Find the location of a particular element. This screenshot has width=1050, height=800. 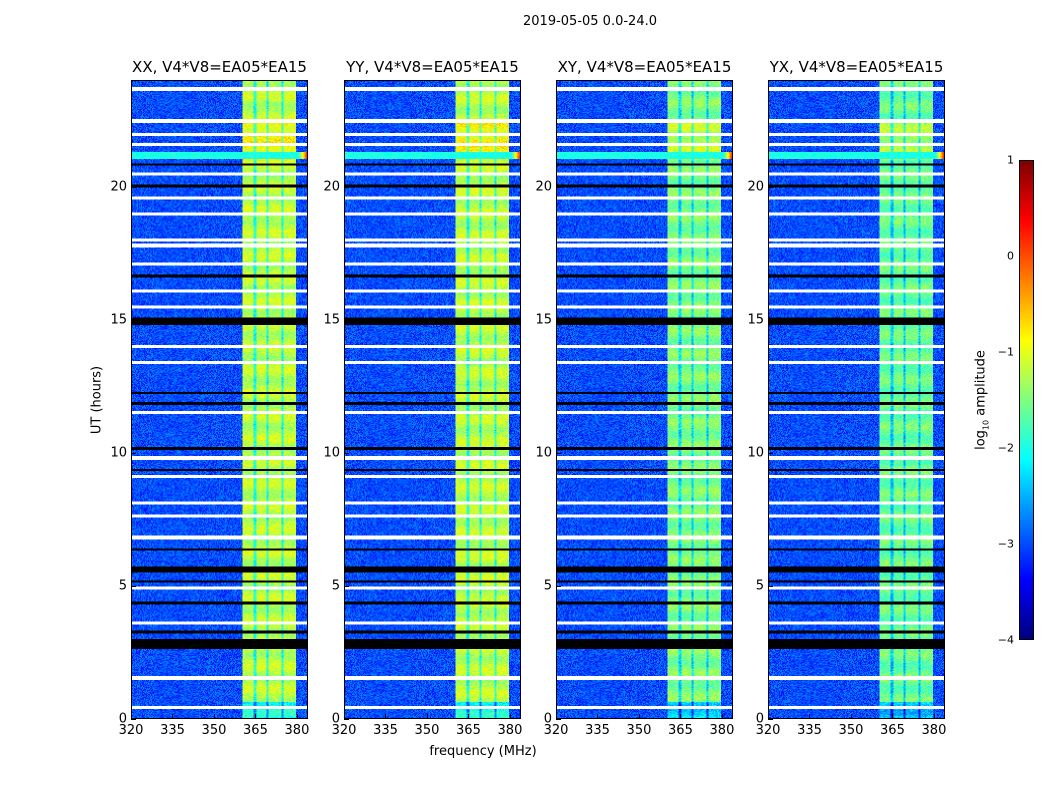

panel-title: XX, V4*V8=EA05*EA15 is located at coordinates (219, 67).